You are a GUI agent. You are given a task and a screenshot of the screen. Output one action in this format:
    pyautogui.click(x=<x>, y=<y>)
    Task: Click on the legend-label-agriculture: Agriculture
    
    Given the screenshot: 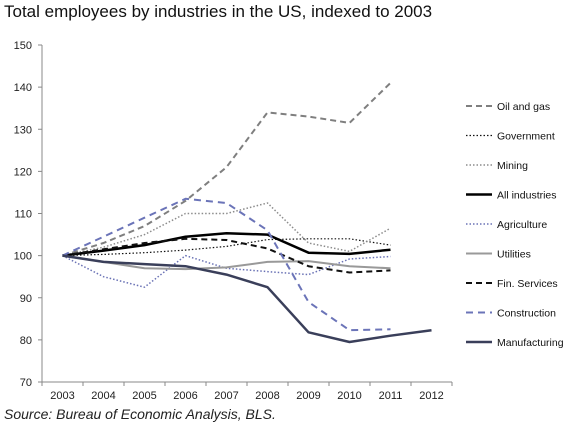 What is the action you would take?
    pyautogui.click(x=522, y=225)
    